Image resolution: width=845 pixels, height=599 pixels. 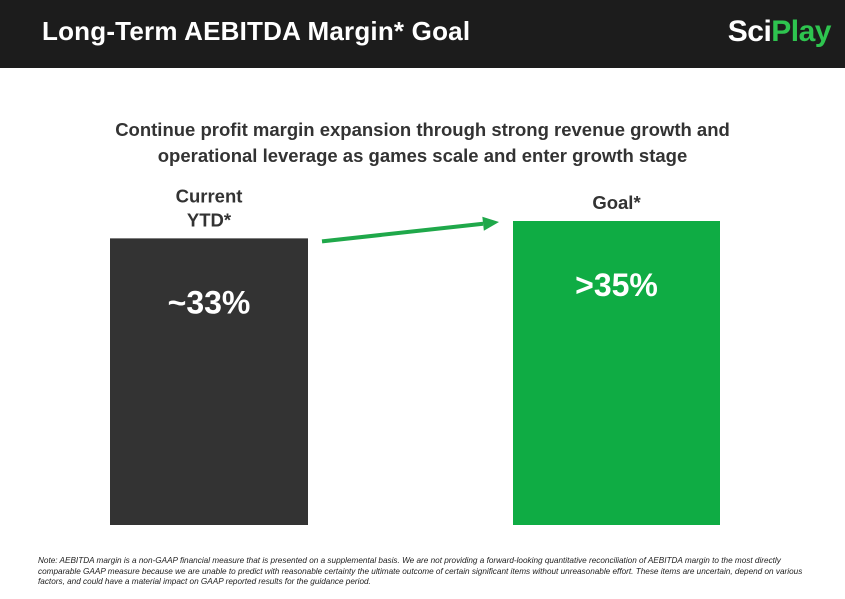 I want to click on growth-arrow-head, so click(x=490, y=223).